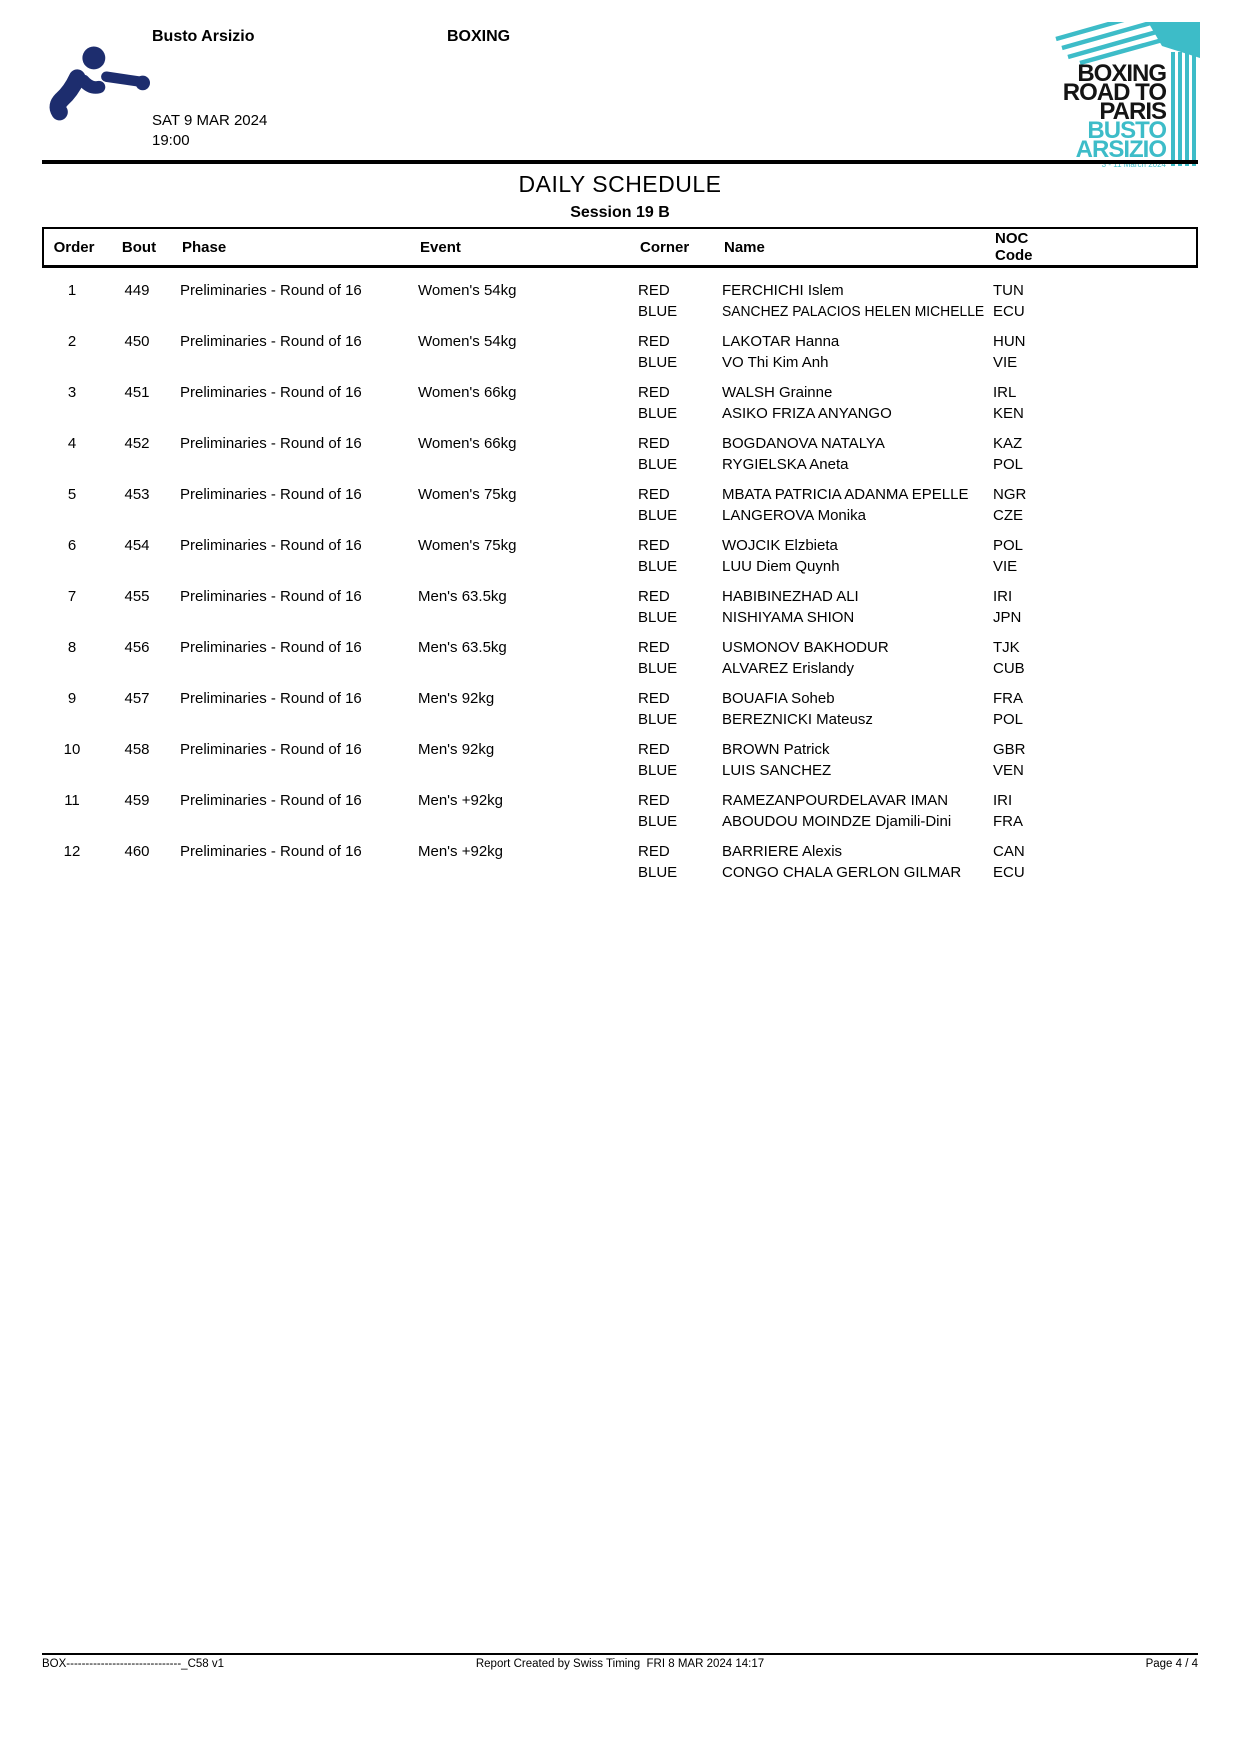  What do you see at coordinates (620, 184) in the screenshot?
I see `page-title: DAILY SCHEDULE` at bounding box center [620, 184].